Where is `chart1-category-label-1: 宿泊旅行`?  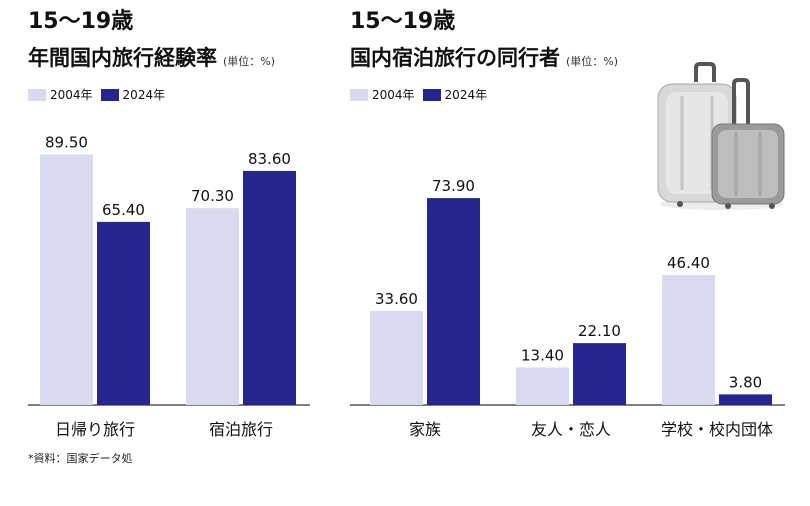 chart1-category-label-1: 宿泊旅行 is located at coordinates (241, 429).